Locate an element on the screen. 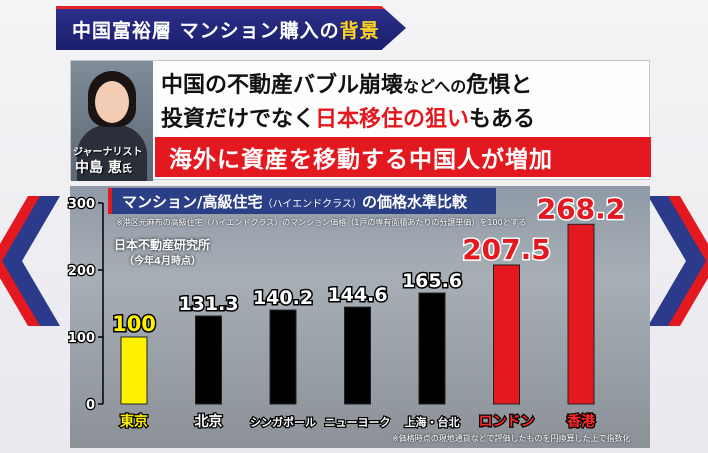 The width and height of the screenshot is (708, 453). journalist-name: 中島 恵氏 is located at coordinates (103, 168).